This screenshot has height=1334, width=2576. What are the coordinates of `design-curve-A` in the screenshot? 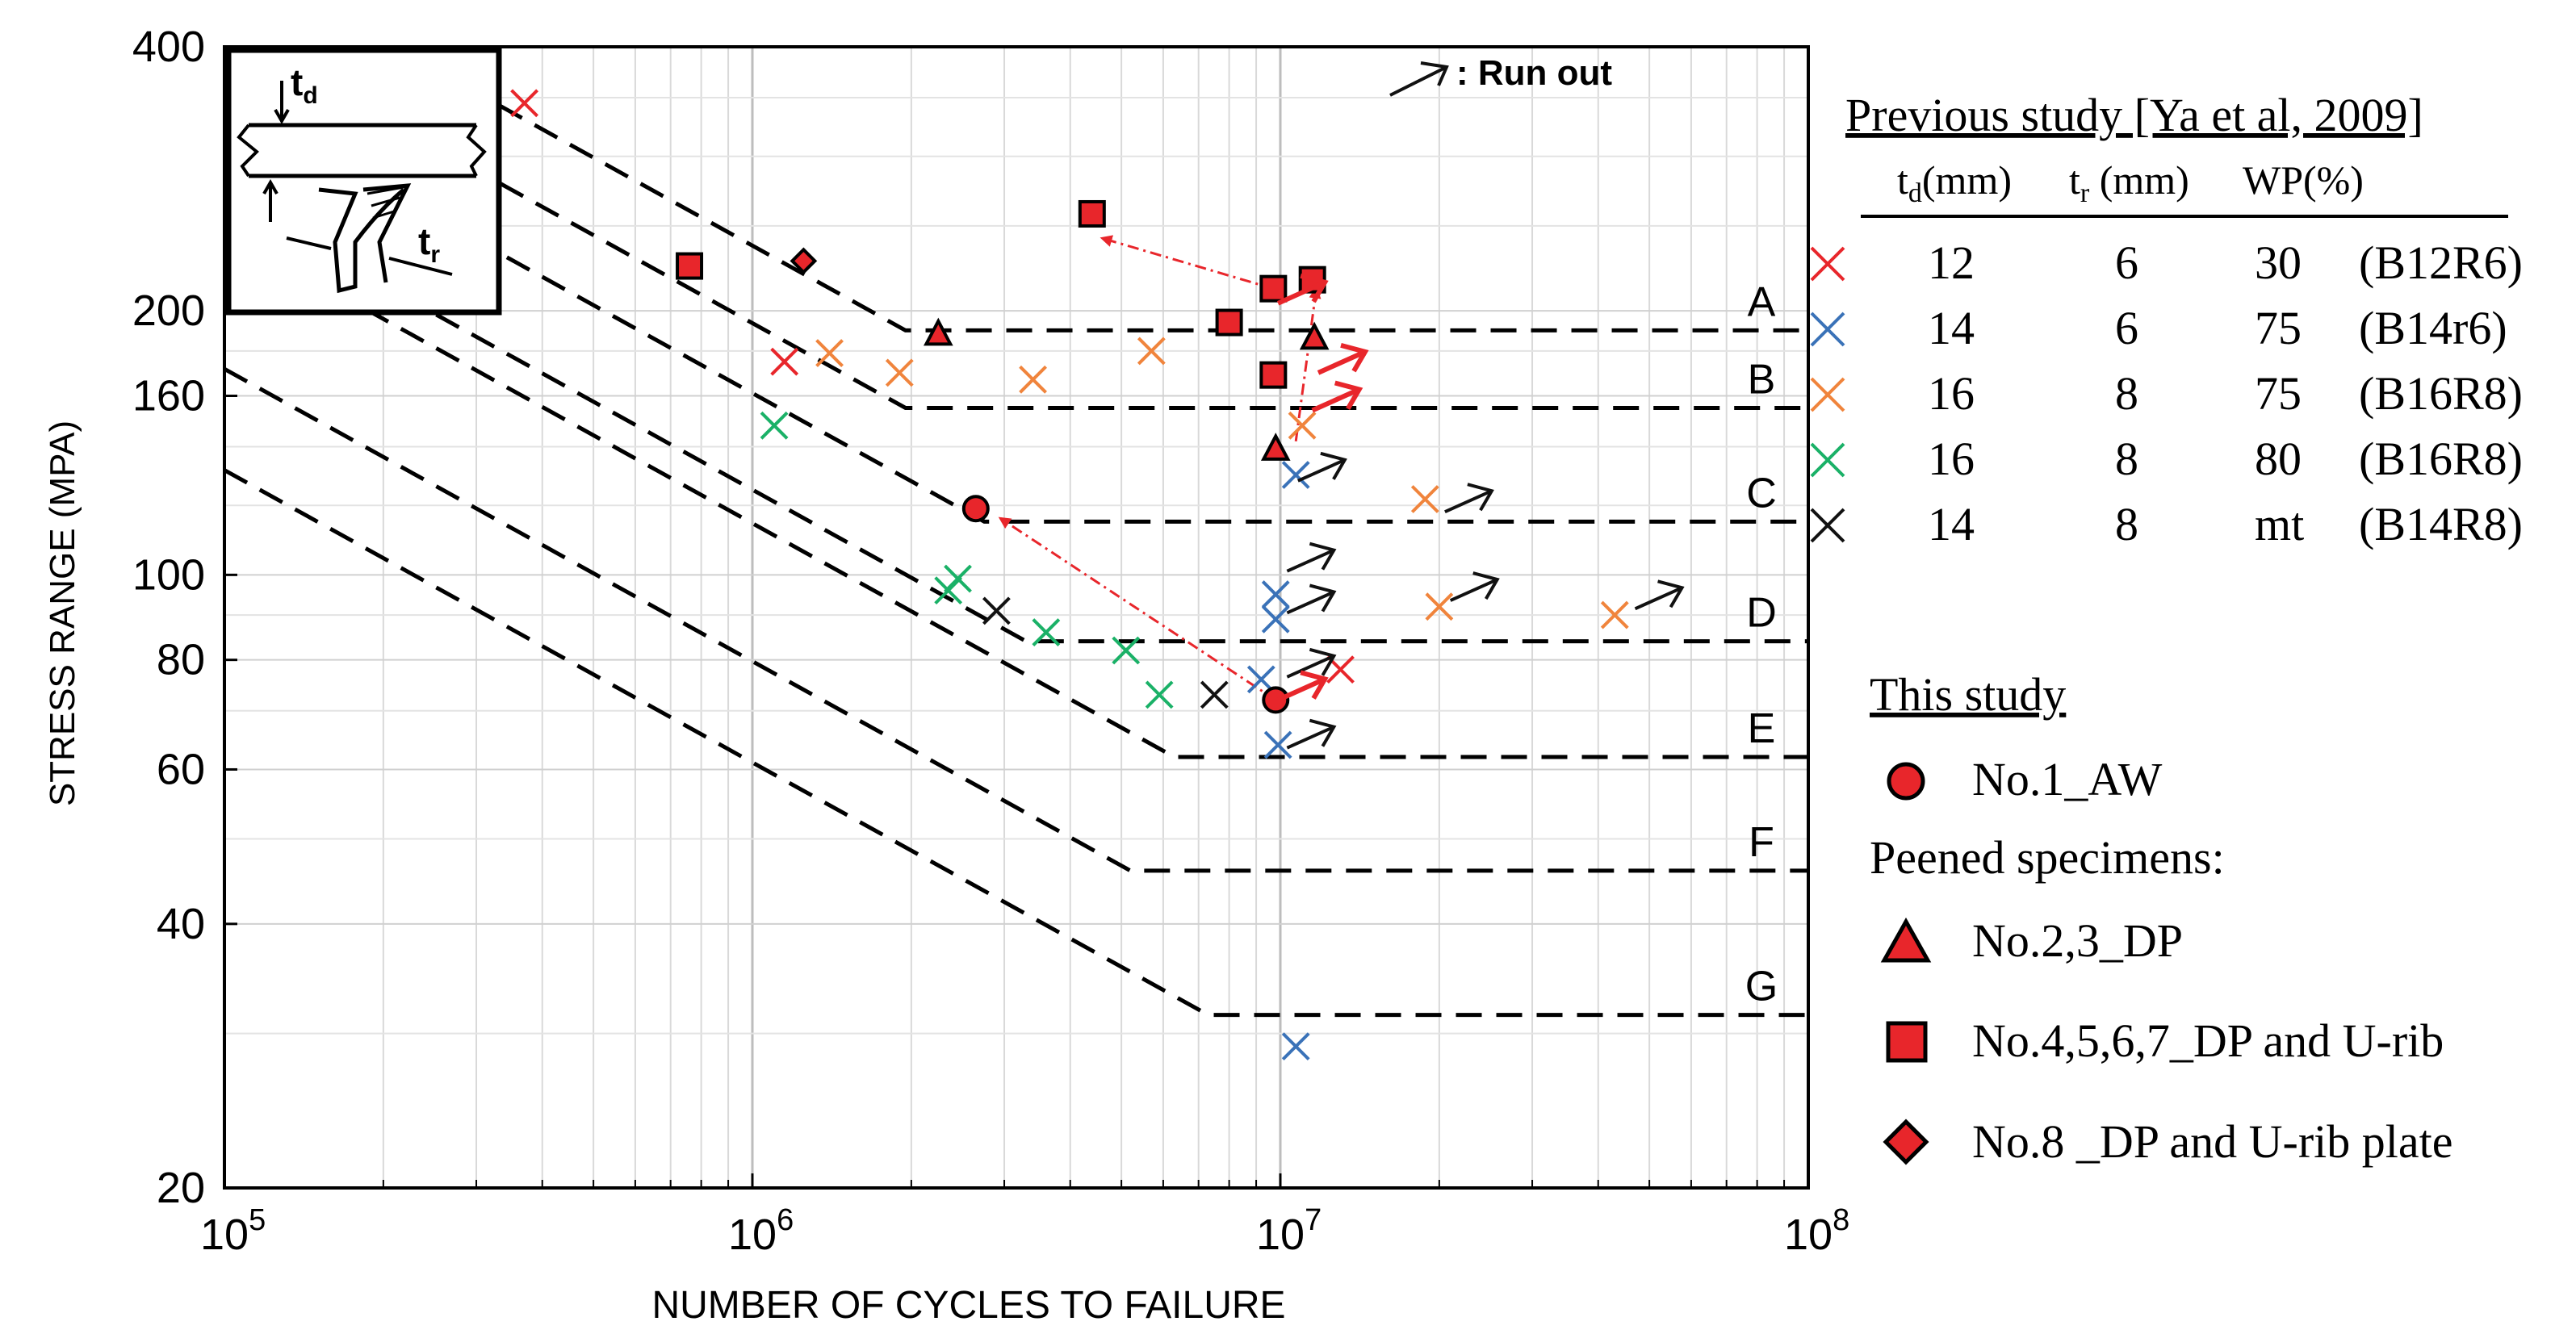 It's located at (1100, 188).